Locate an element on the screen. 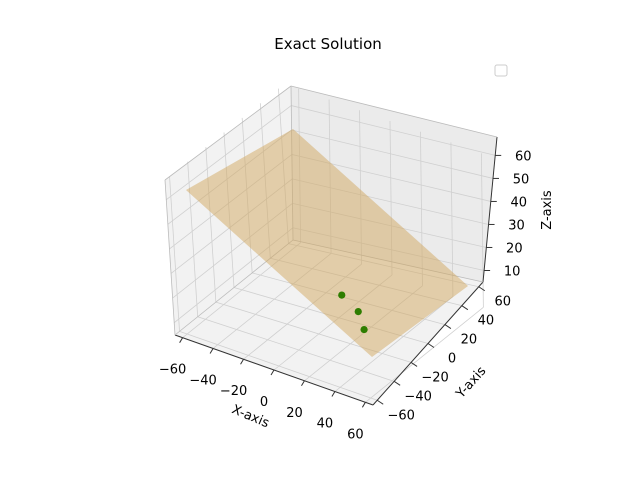 The image size is (640, 480). z-tick-label: 60 is located at coordinates (523, 156).